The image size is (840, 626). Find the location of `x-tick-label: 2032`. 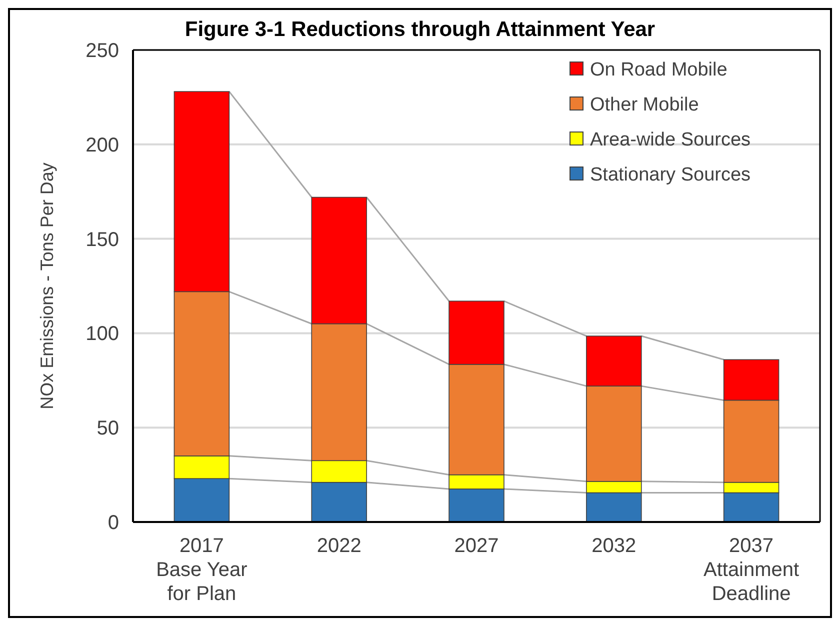

x-tick-label: 2032 is located at coordinates (614, 546).